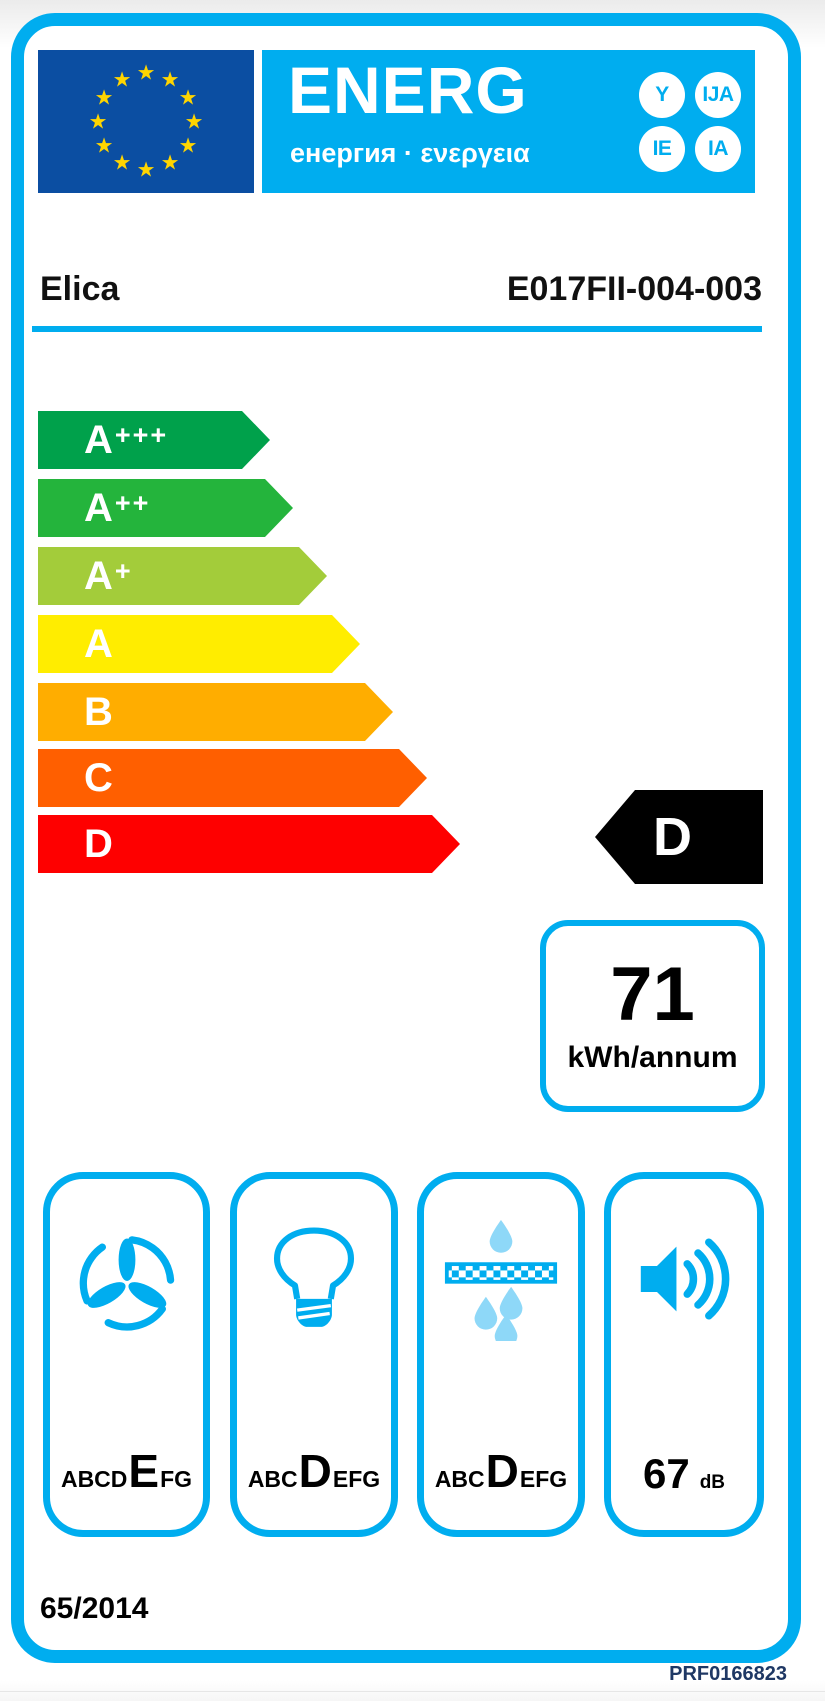 Image resolution: width=825 pixels, height=1701 pixels. Describe the element at coordinates (146, 121) in the screenshot. I see `eu-flag: ★ ★ ★ ★ ★ ★ ★ ★ ★ ★ ★ ★` at that location.